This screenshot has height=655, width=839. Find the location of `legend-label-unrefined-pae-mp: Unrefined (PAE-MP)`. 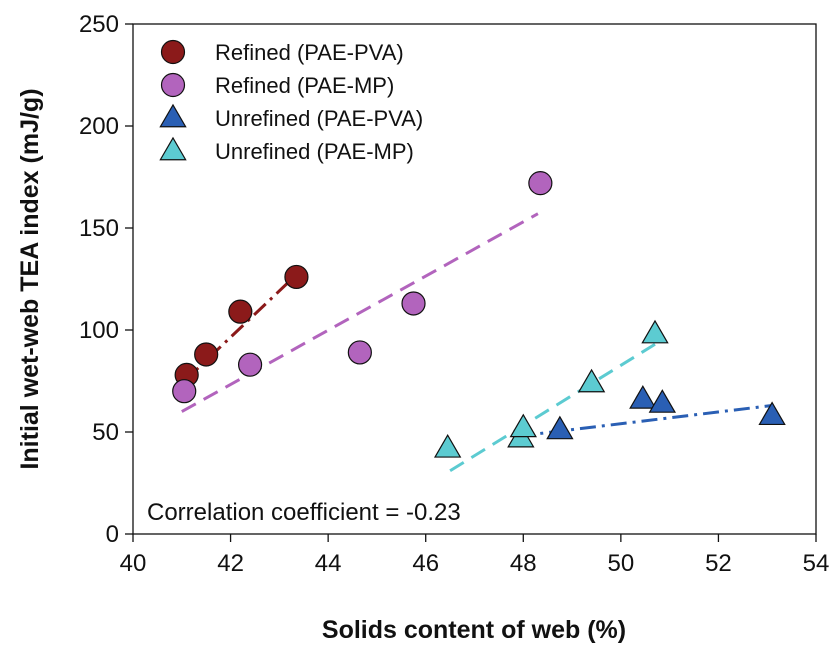

legend-label-unrefined-pae-mp: Unrefined (PAE-MP) is located at coordinates (314, 151).